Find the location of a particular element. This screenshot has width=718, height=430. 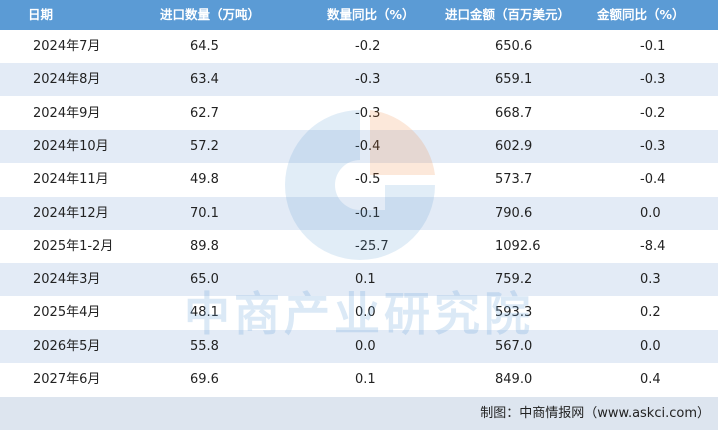

value-cell: 668.7 is located at coordinates (514, 113).